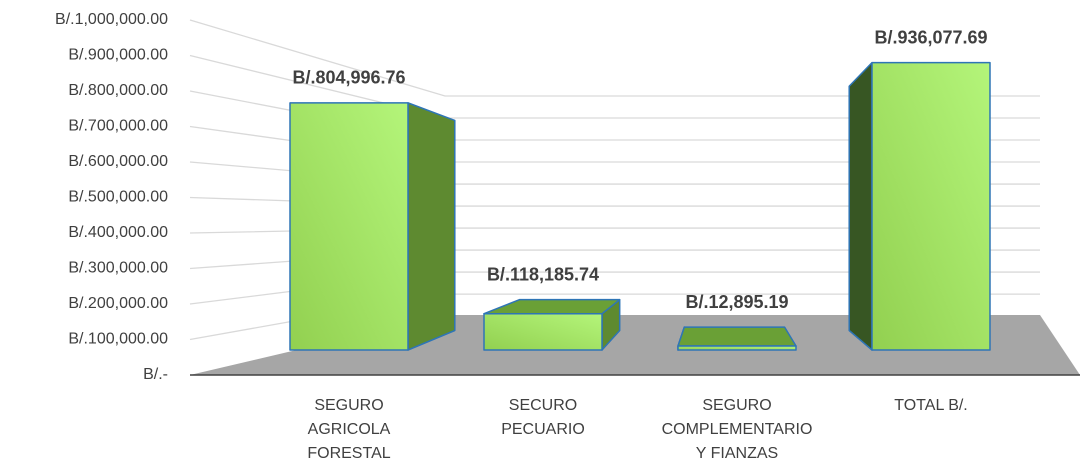 The height and width of the screenshot is (474, 1080). What do you see at coordinates (543, 274) in the screenshot?
I see `value-label: B/.118,185.74` at bounding box center [543, 274].